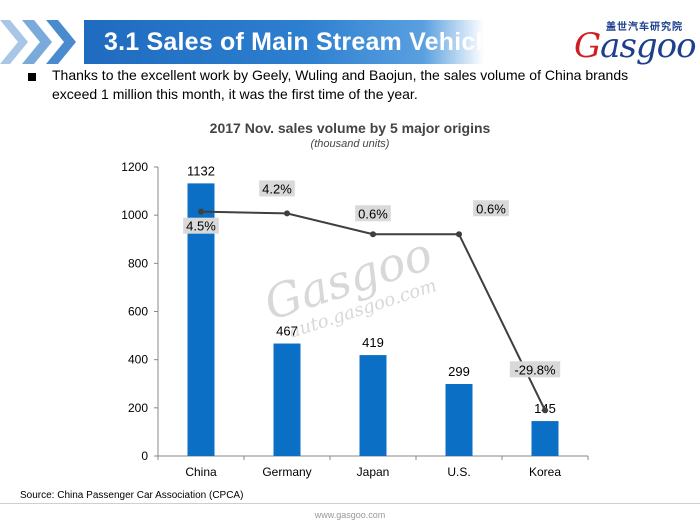  I want to click on title-bar, so click(284, 42).